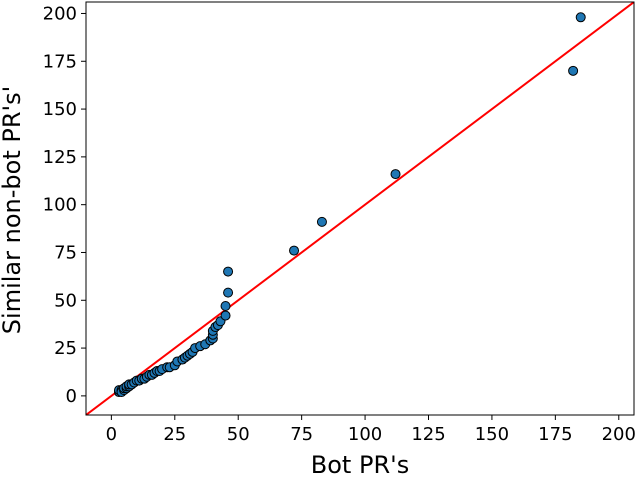 Image resolution: width=640 pixels, height=480 pixels. Describe the element at coordinates (65, 300) in the screenshot. I see `y-tick-label: 50` at that location.